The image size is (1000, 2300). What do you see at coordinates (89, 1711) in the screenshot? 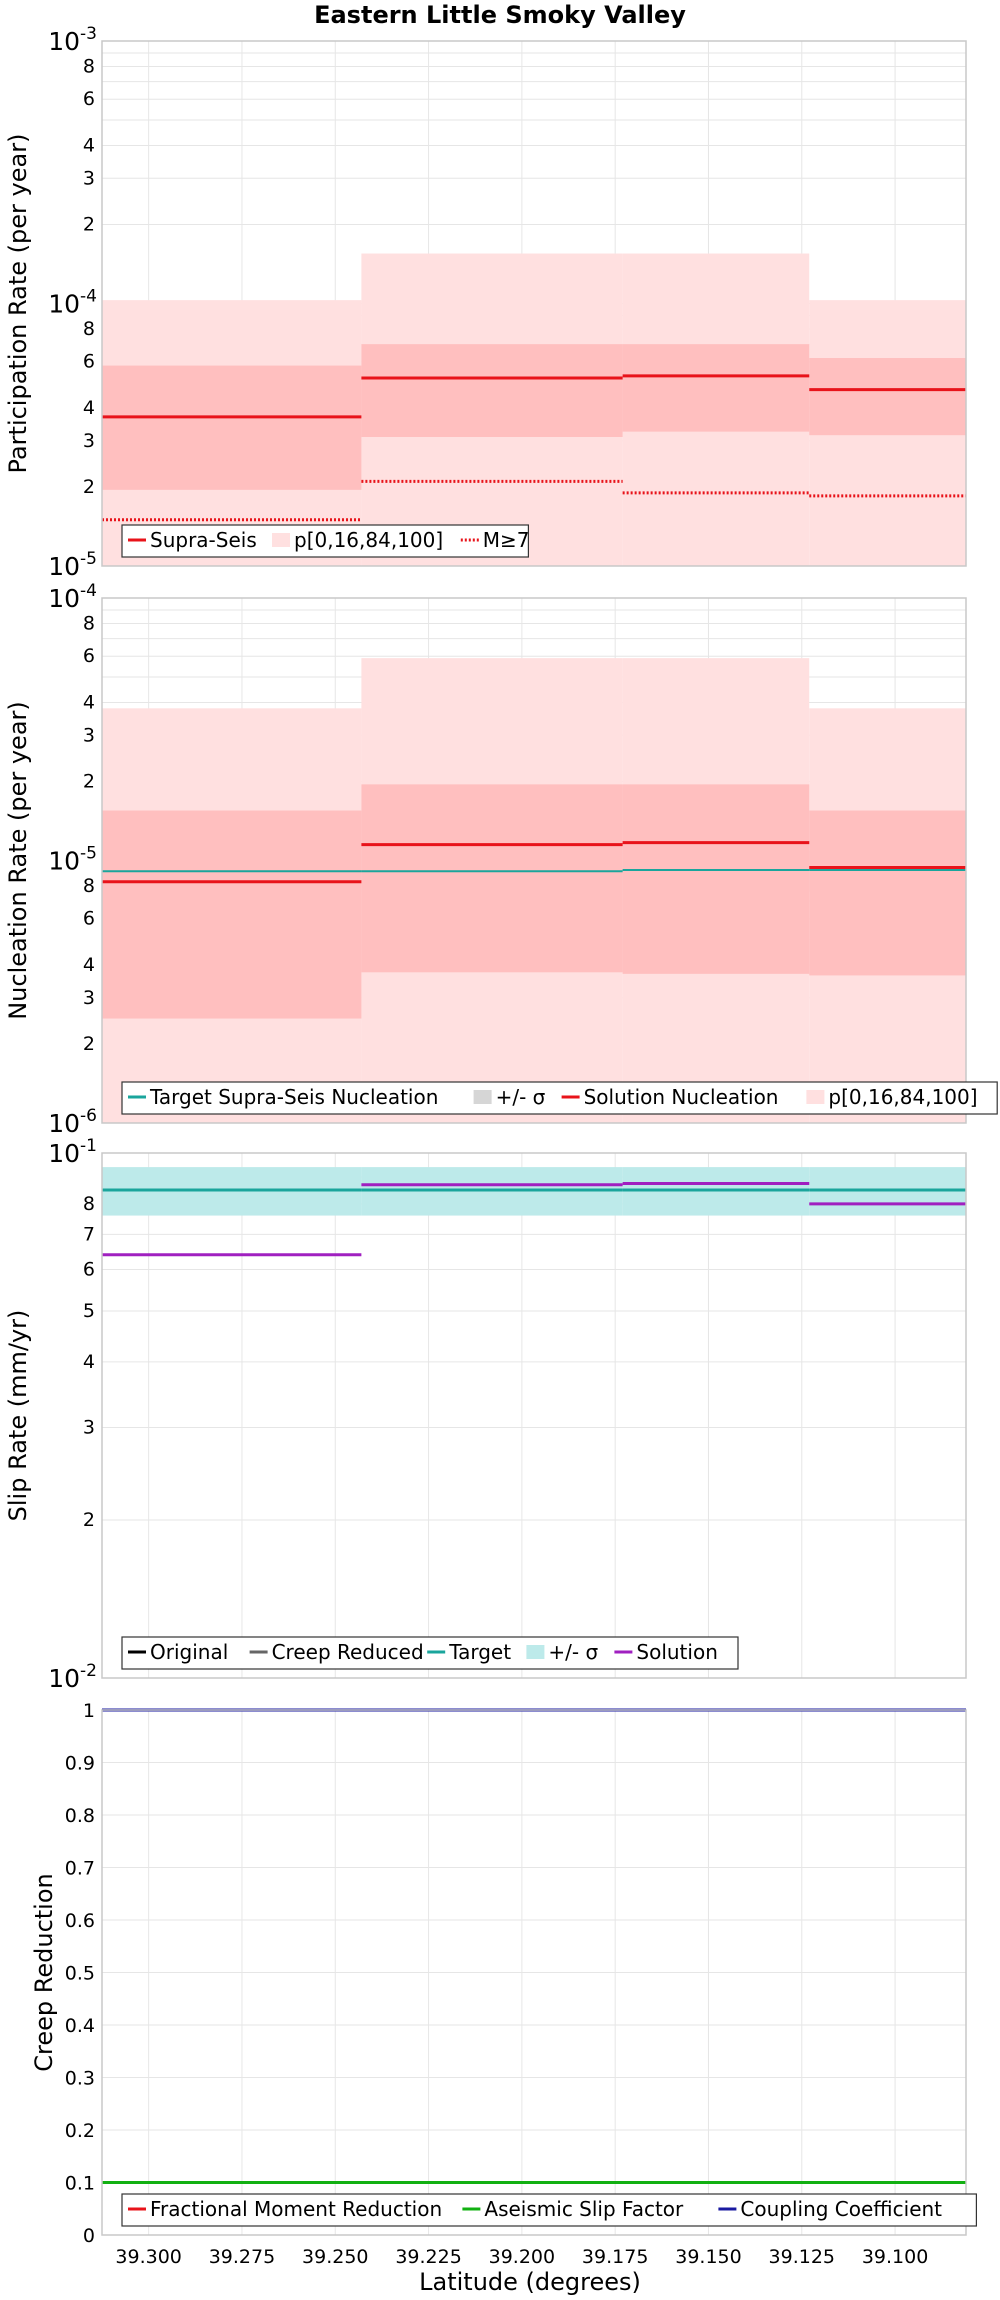
I see `y-tick-label: 1` at bounding box center [89, 1711].